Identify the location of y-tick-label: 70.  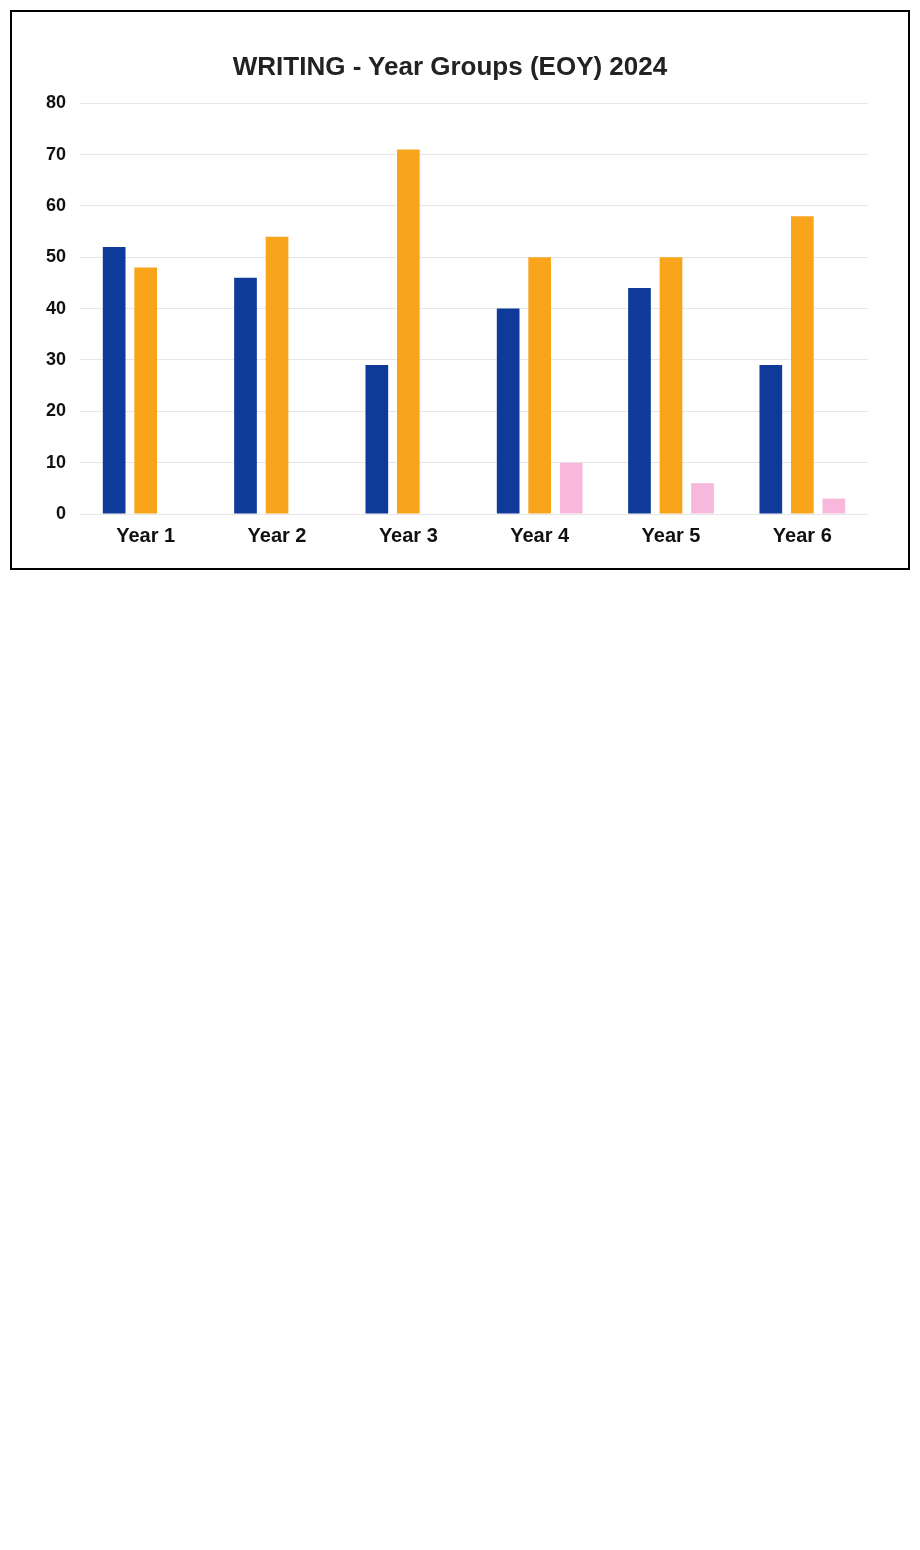
(56, 153).